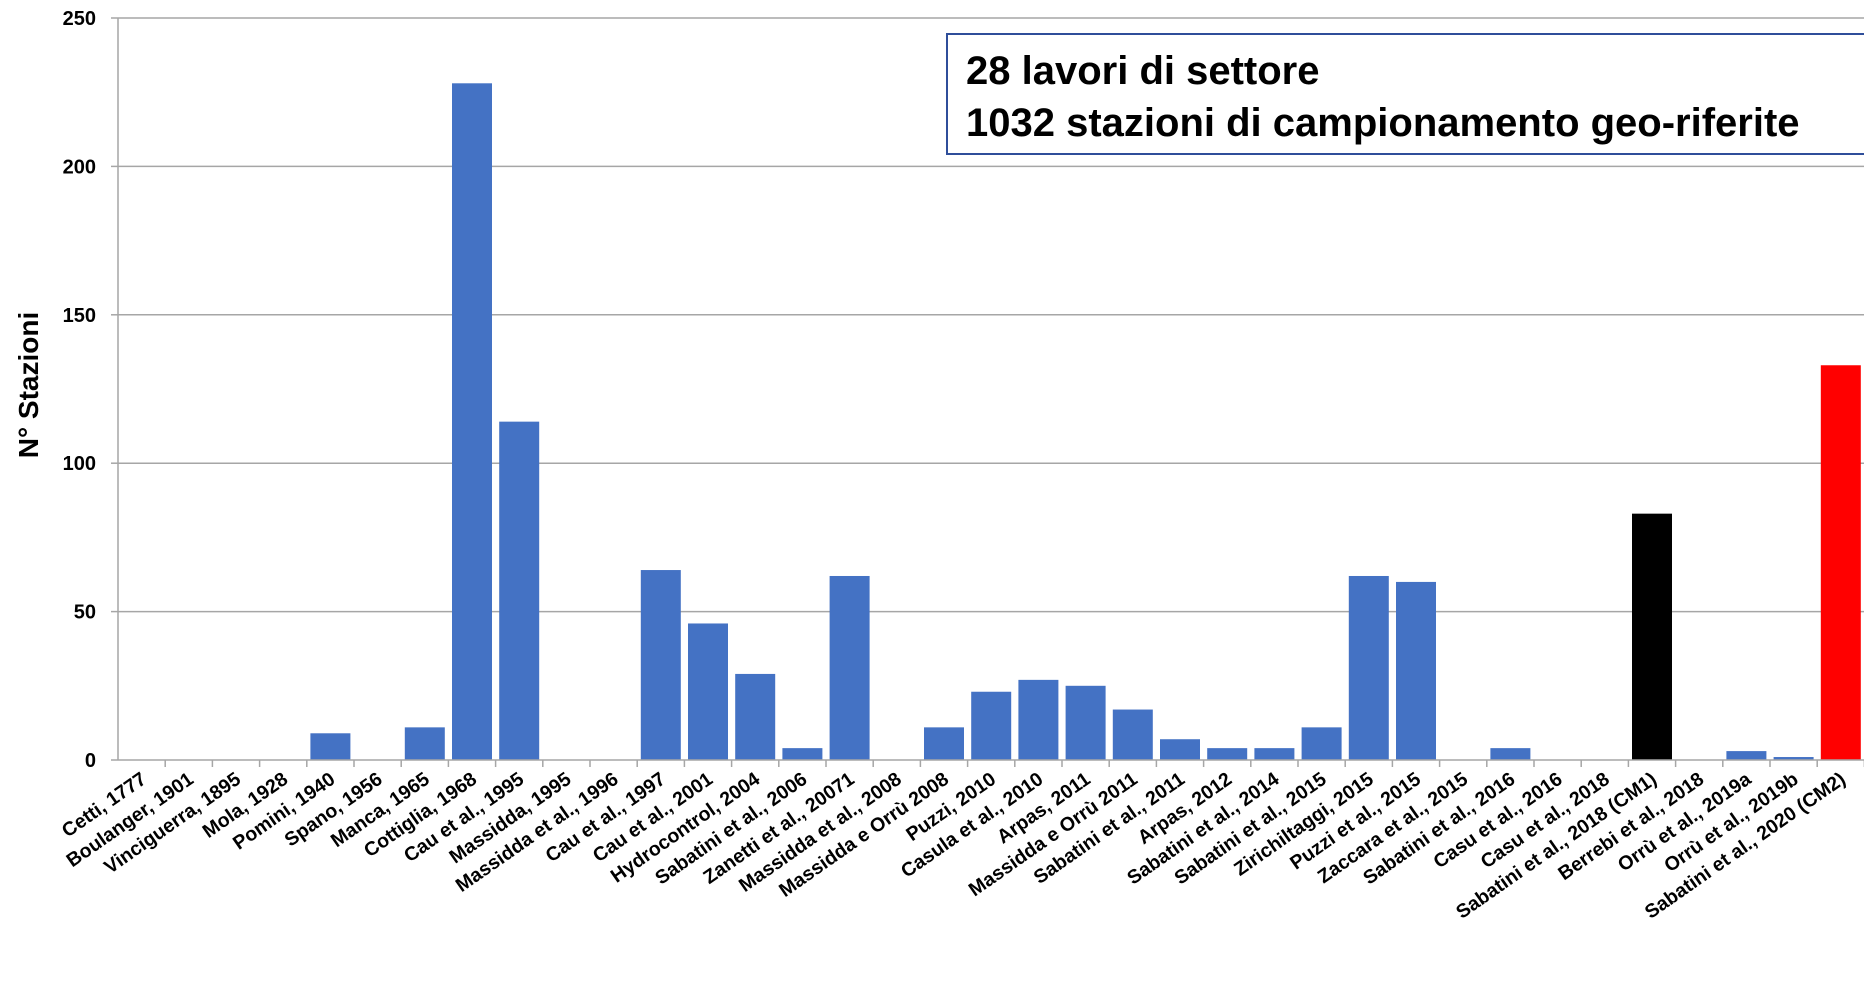  What do you see at coordinates (79, 19) in the screenshot?
I see `y-tick-label: 250` at bounding box center [79, 19].